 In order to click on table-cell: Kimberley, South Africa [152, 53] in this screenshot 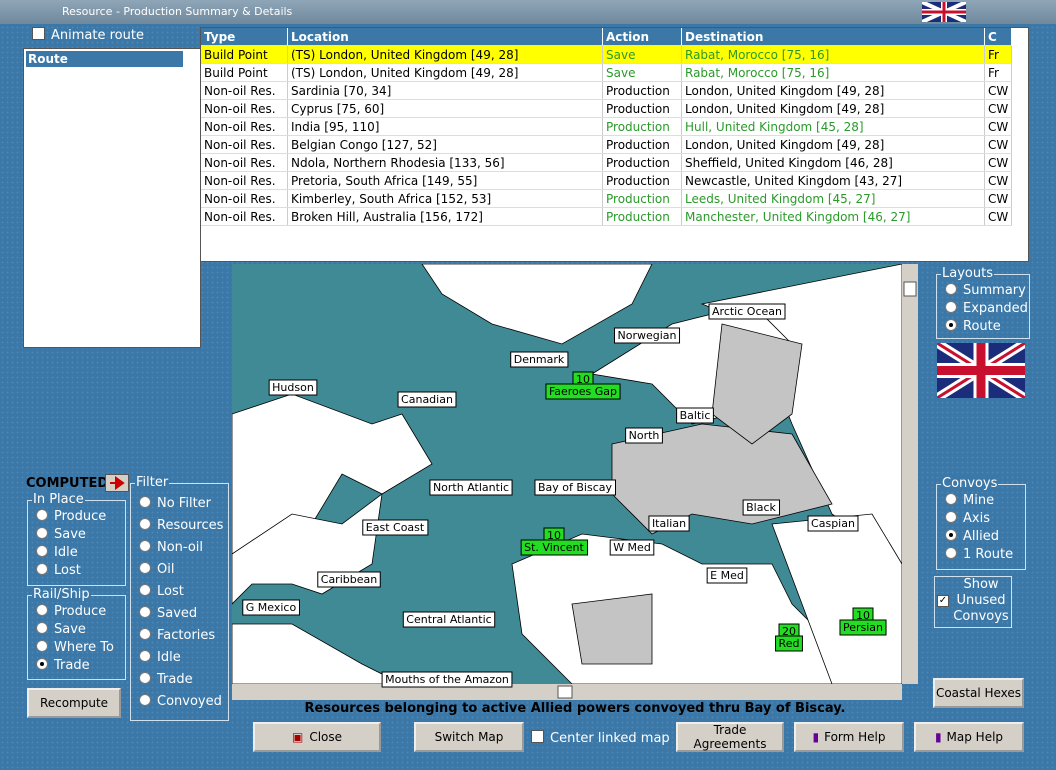, I will do `click(445, 198)`.